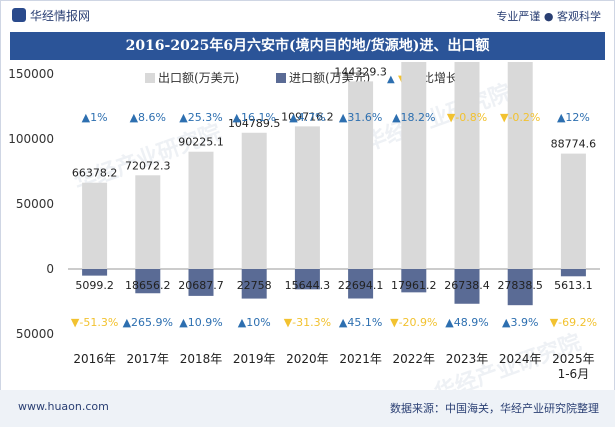  What do you see at coordinates (574, 144) in the screenshot?
I see `data-label-export: 88774.6` at bounding box center [574, 144].